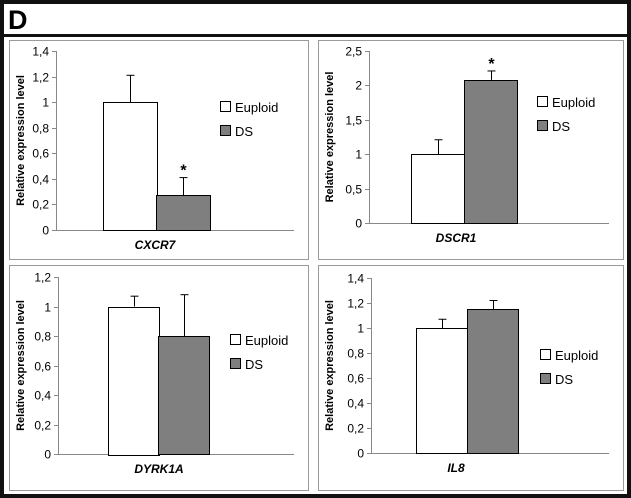 Image resolution: width=631 pixels, height=498 pixels. Describe the element at coordinates (18, 20) in the screenshot. I see `panel-letter: D` at that location.